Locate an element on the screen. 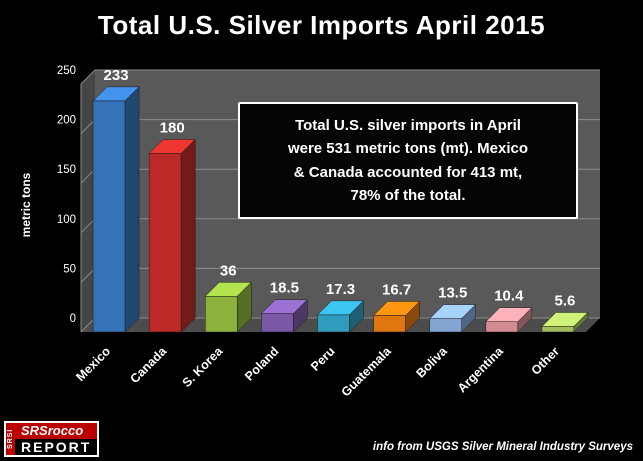 The width and height of the screenshot is (643, 461). value-label-mexico: 233 is located at coordinates (116, 75).